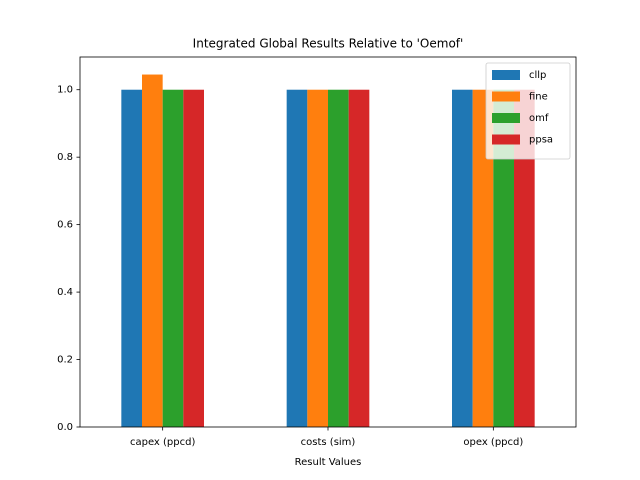 This screenshot has height=480, width=640. Describe the element at coordinates (539, 118) in the screenshot. I see `legend-label: omf` at that location.